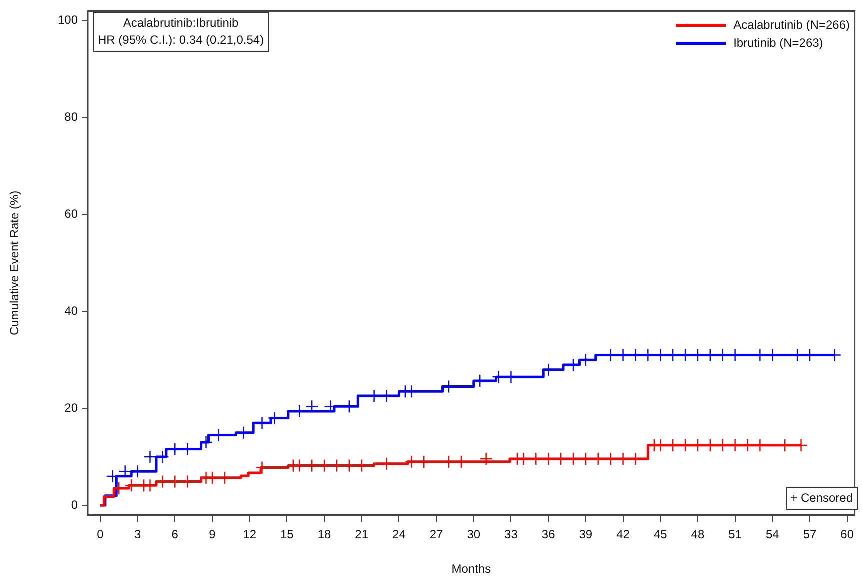 Image resolution: width=862 pixels, height=585 pixels. What do you see at coordinates (661, 535) in the screenshot?
I see `x-tick-label: 45` at bounding box center [661, 535].